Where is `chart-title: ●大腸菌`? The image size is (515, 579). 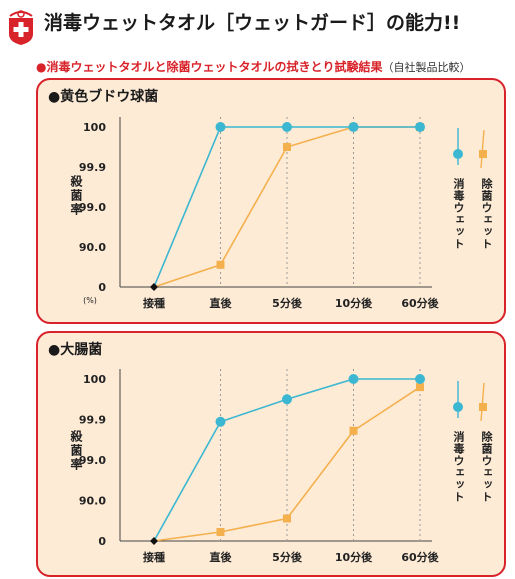 chart-title: ●大腸菌 is located at coordinates (75, 350).